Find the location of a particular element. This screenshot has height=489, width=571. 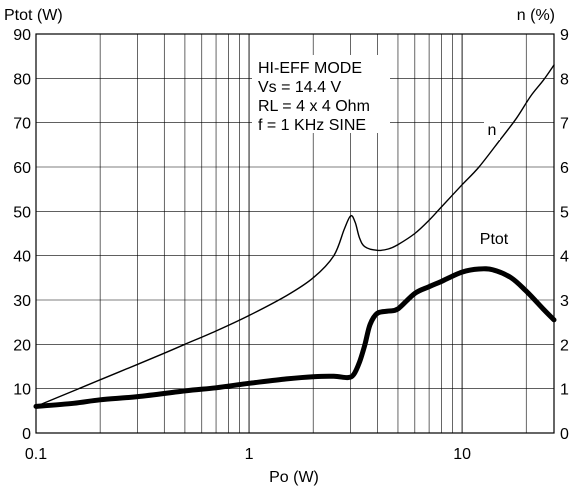

y-right-tick-label: 8 is located at coordinates (564, 79).